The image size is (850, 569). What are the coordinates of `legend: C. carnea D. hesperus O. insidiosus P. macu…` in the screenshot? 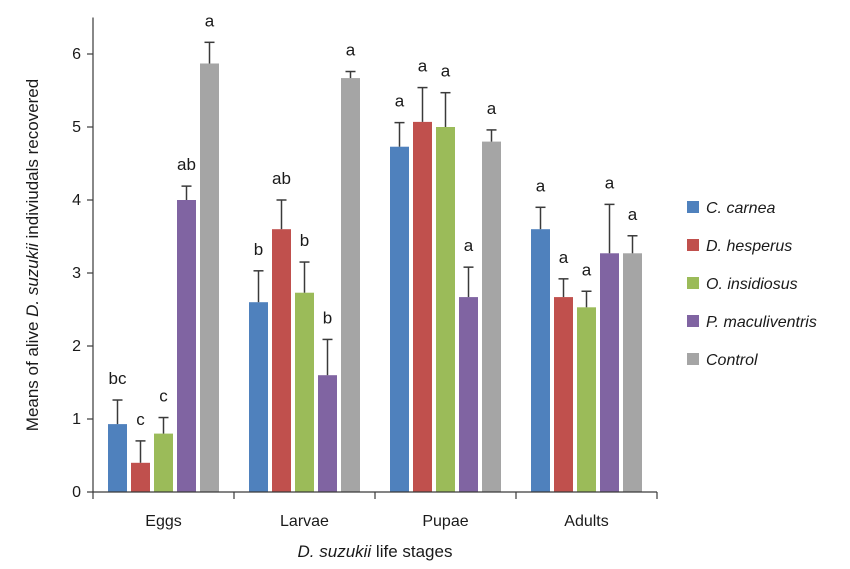 It's located at (752, 284).